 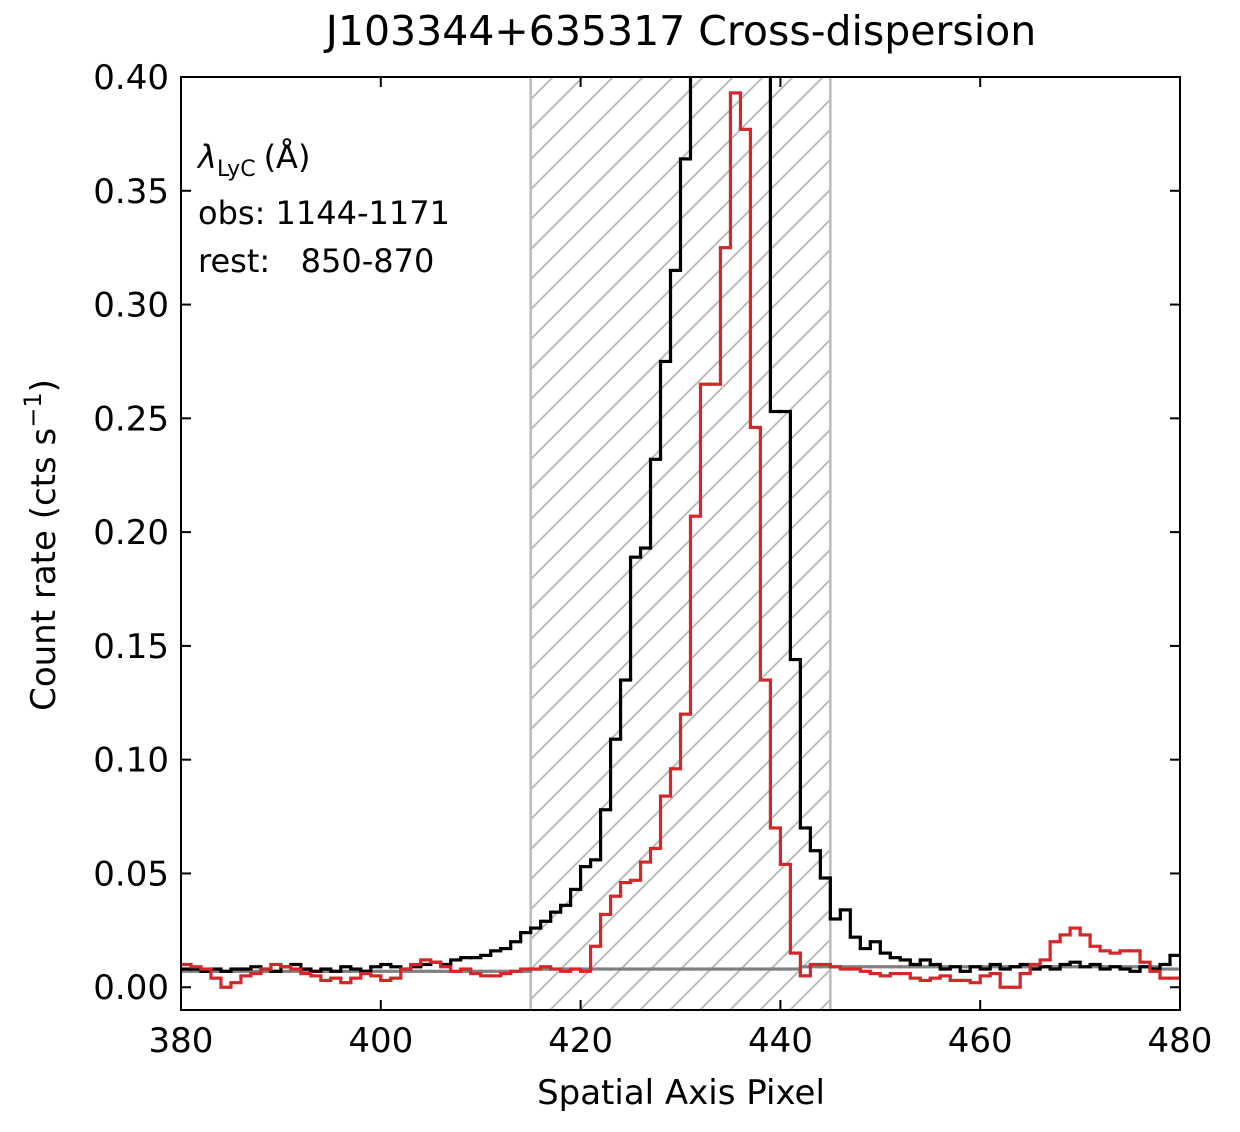 What do you see at coordinates (131, 533) in the screenshot?
I see `y-tick-label: 0.20` at bounding box center [131, 533].